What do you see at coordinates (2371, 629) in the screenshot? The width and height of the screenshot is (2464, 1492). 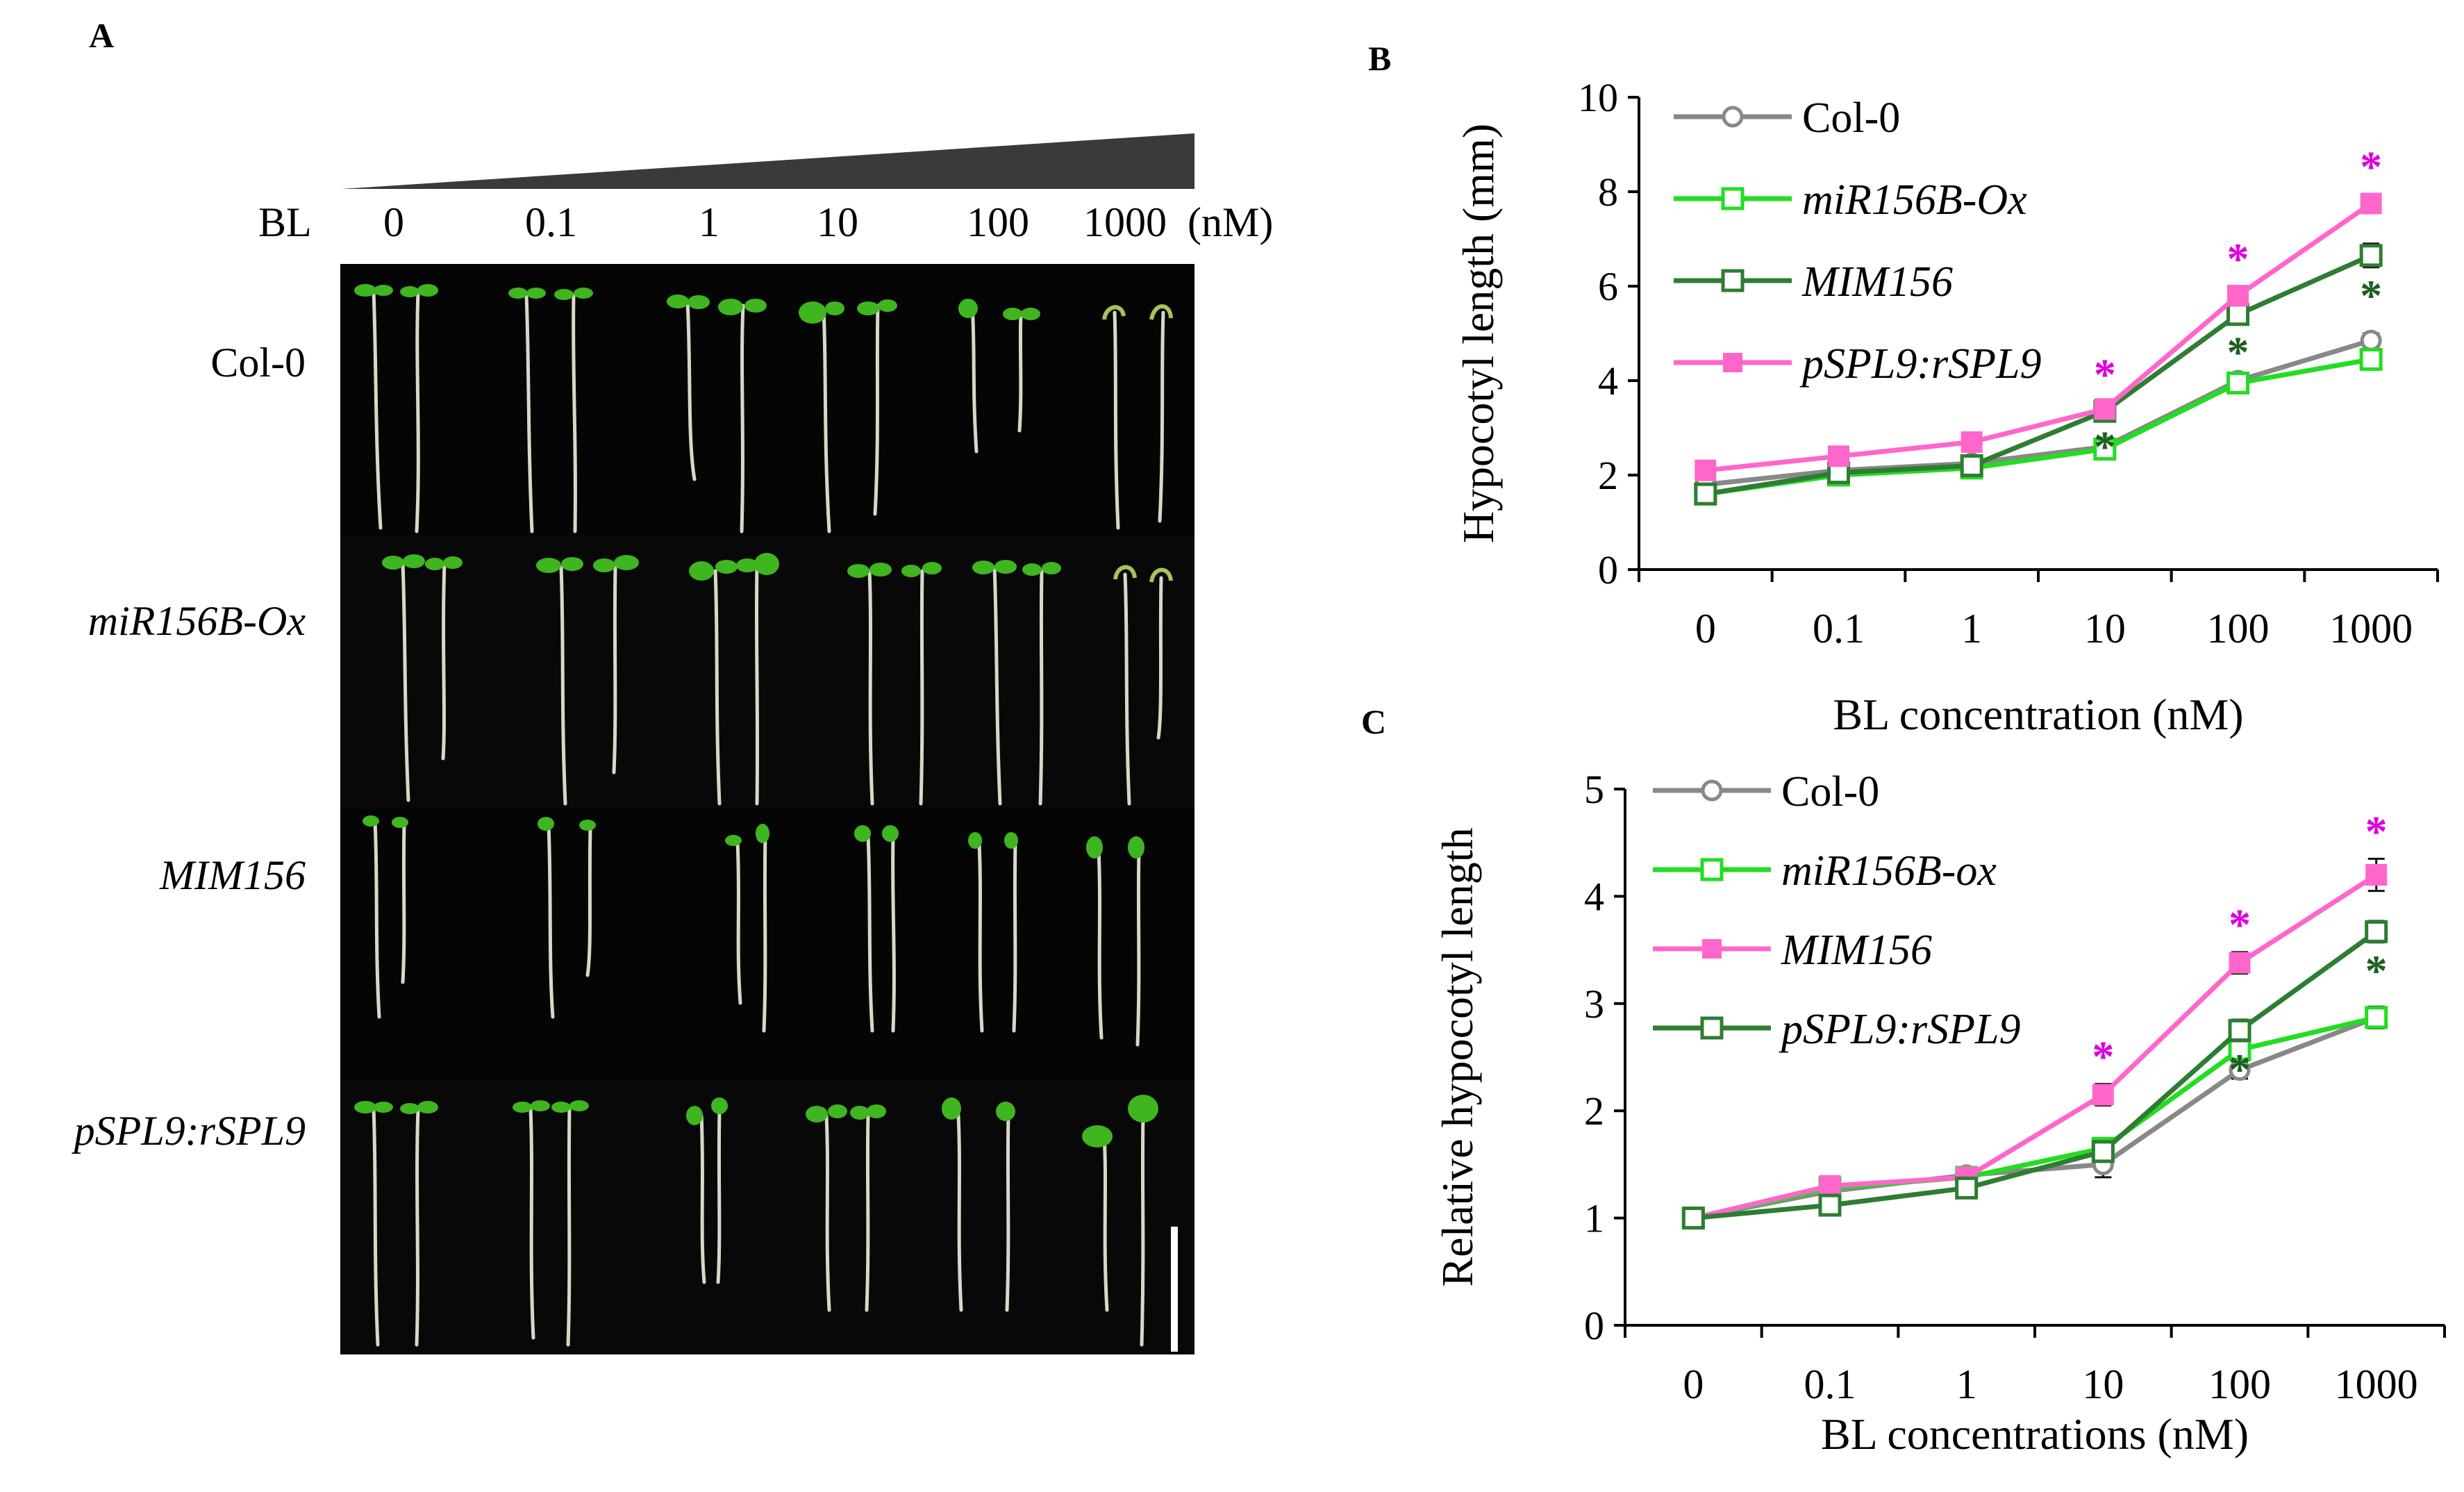 I see `x-tick-label: 1000` at bounding box center [2371, 629].